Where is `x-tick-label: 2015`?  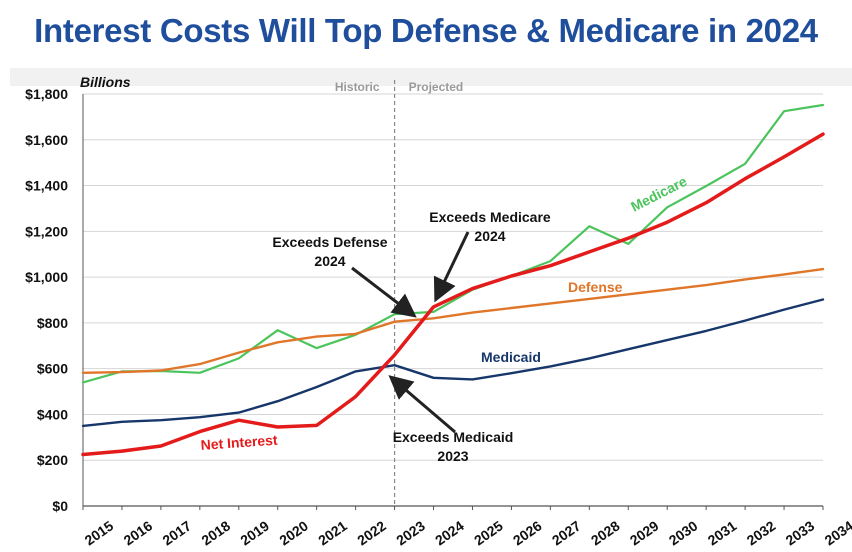
x-tick-label: 2015 is located at coordinates (99, 532).